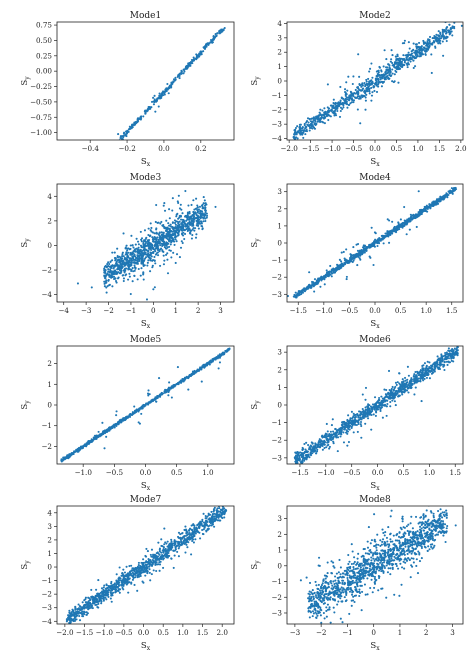 This screenshot has width=474, height=665. I want to click on x-tick-label: −1.5, so click(311, 148).